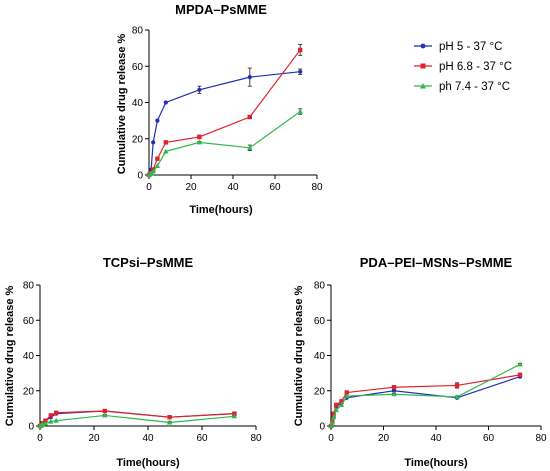 Image resolution: width=550 pixels, height=471 pixels. What do you see at coordinates (475, 67) in the screenshot?
I see `legend-label: pH 6.8 - 37 °C` at bounding box center [475, 67].